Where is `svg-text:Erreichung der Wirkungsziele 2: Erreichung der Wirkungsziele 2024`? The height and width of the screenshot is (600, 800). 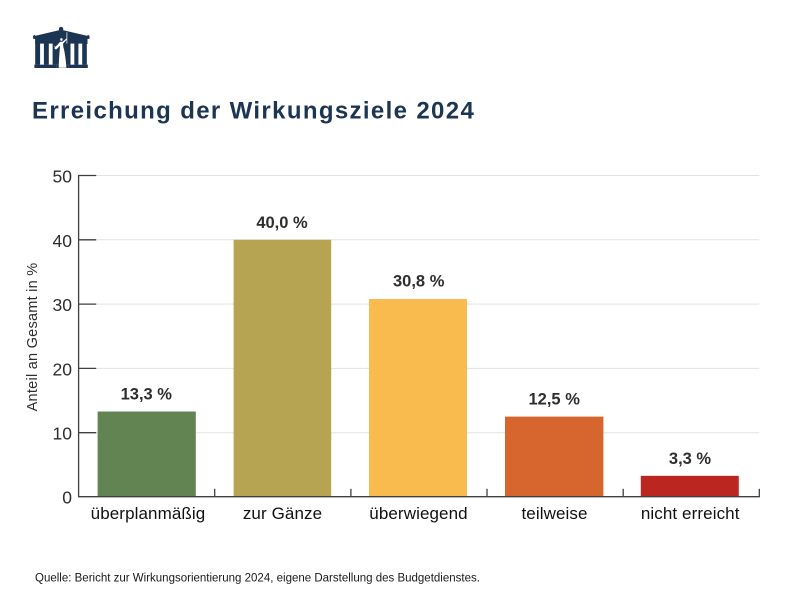 svg-text:Erreichung der Wirkungsziele 2: Erreichung der Wirkungsziele 2024 is located at coordinates (253, 111).